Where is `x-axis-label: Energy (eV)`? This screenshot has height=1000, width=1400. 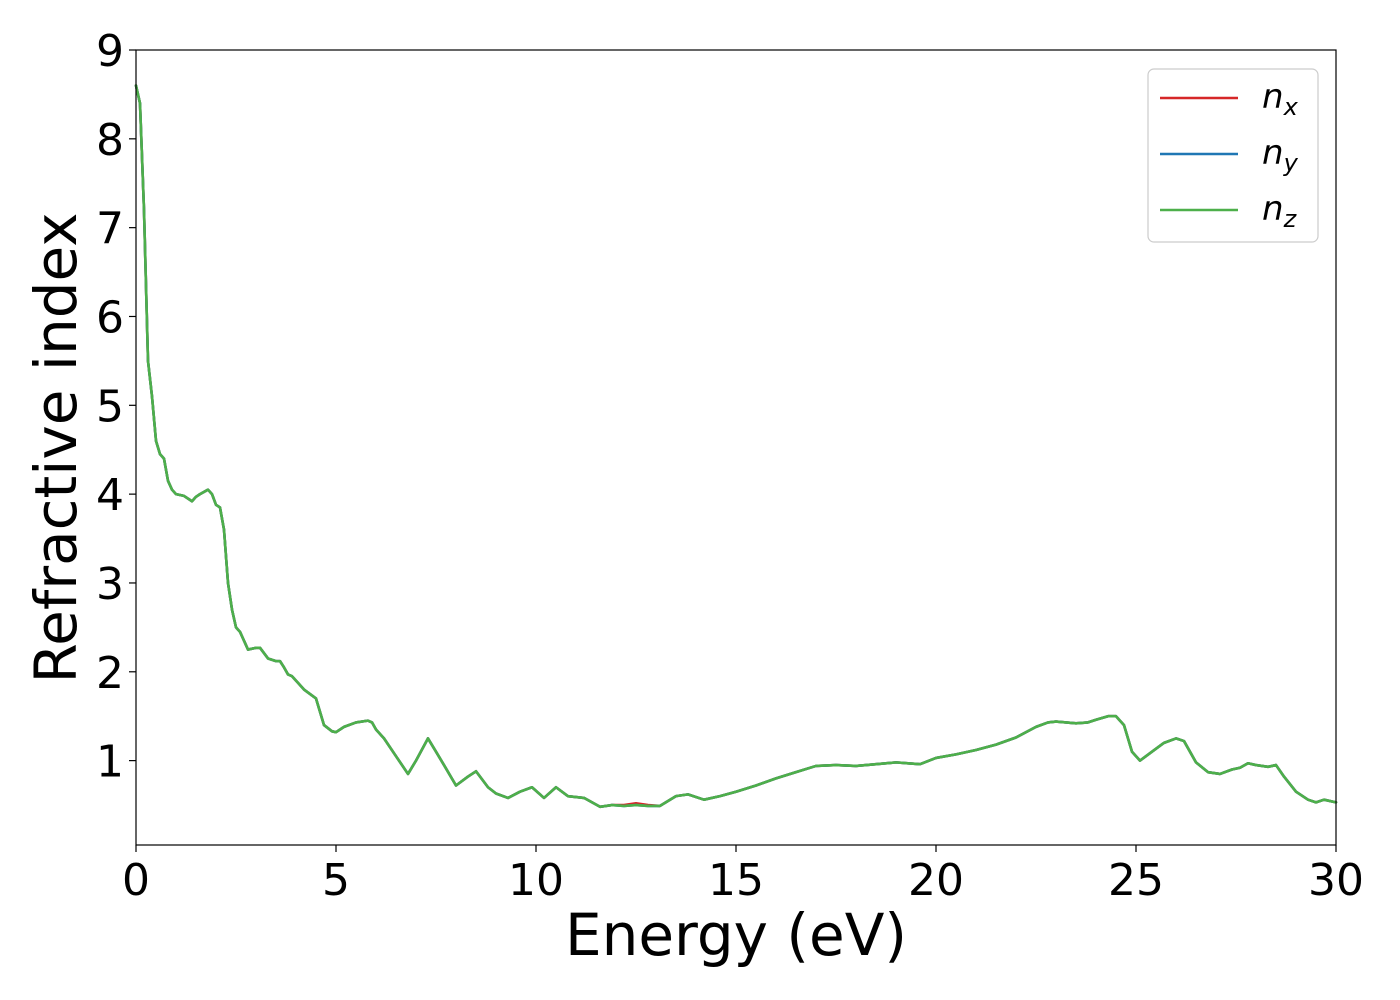
x-axis-label: Energy (eV) is located at coordinates (736, 935).